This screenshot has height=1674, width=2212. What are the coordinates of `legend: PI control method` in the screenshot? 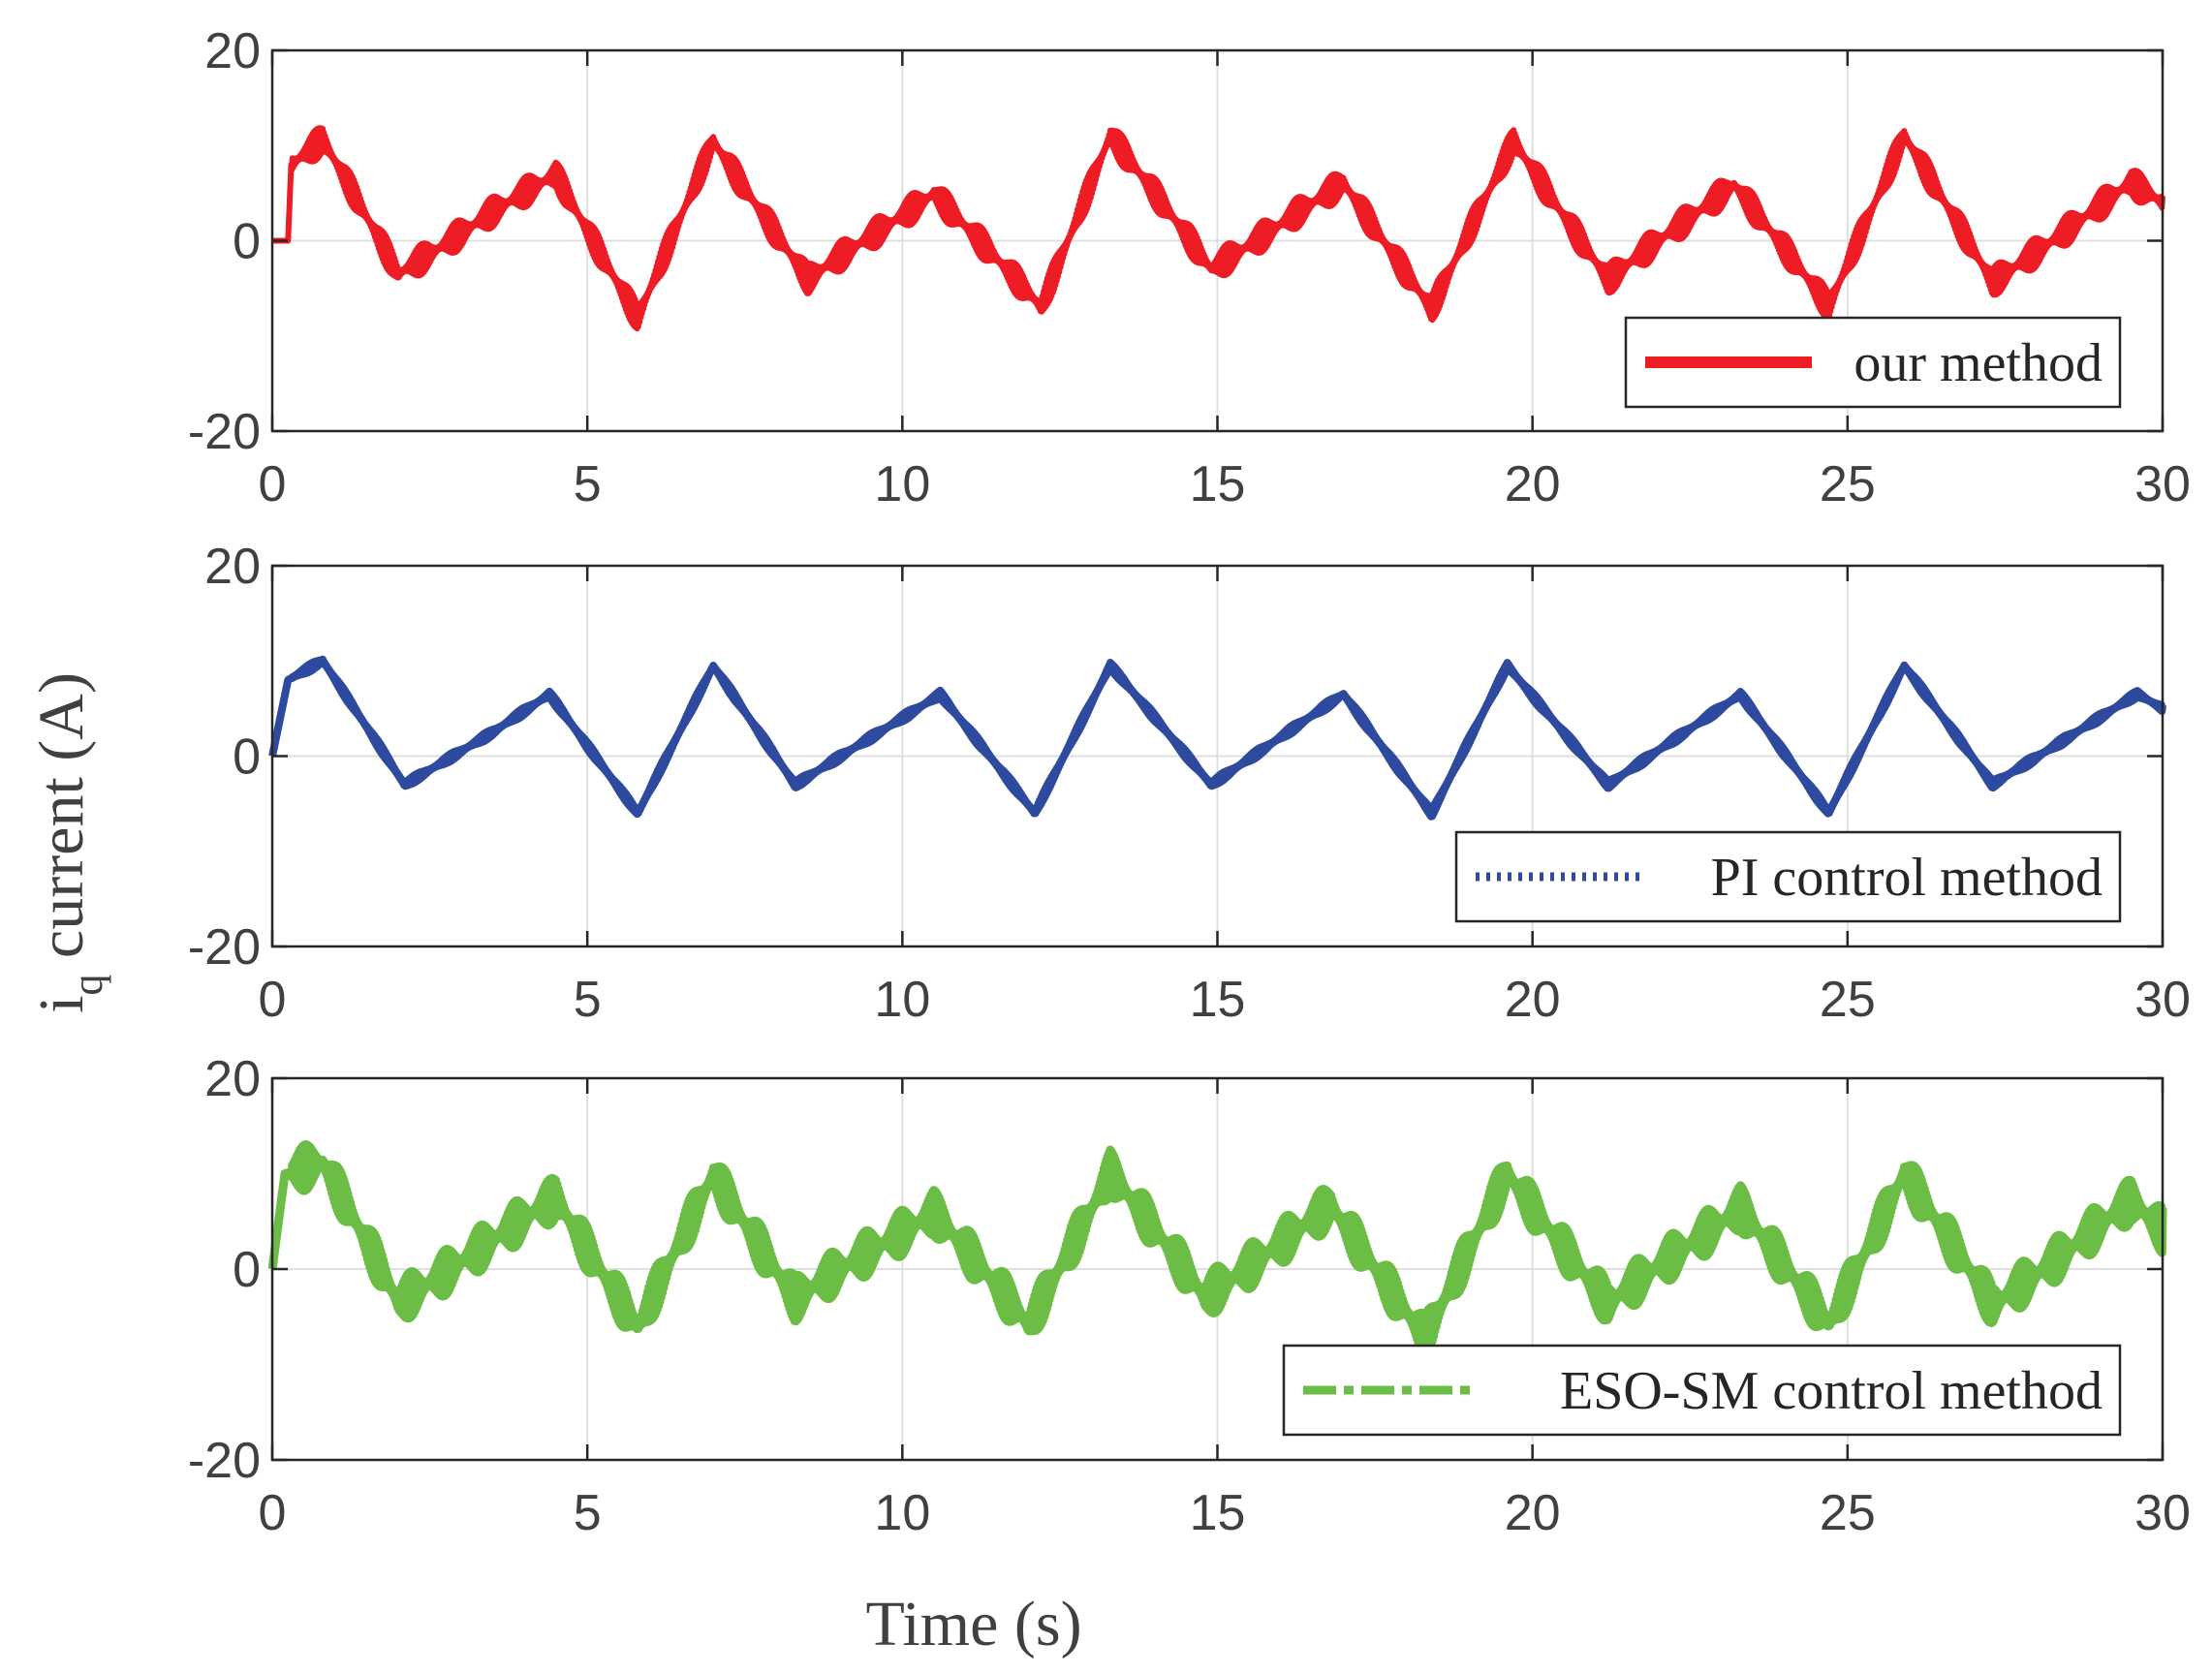 It's located at (1788, 876).